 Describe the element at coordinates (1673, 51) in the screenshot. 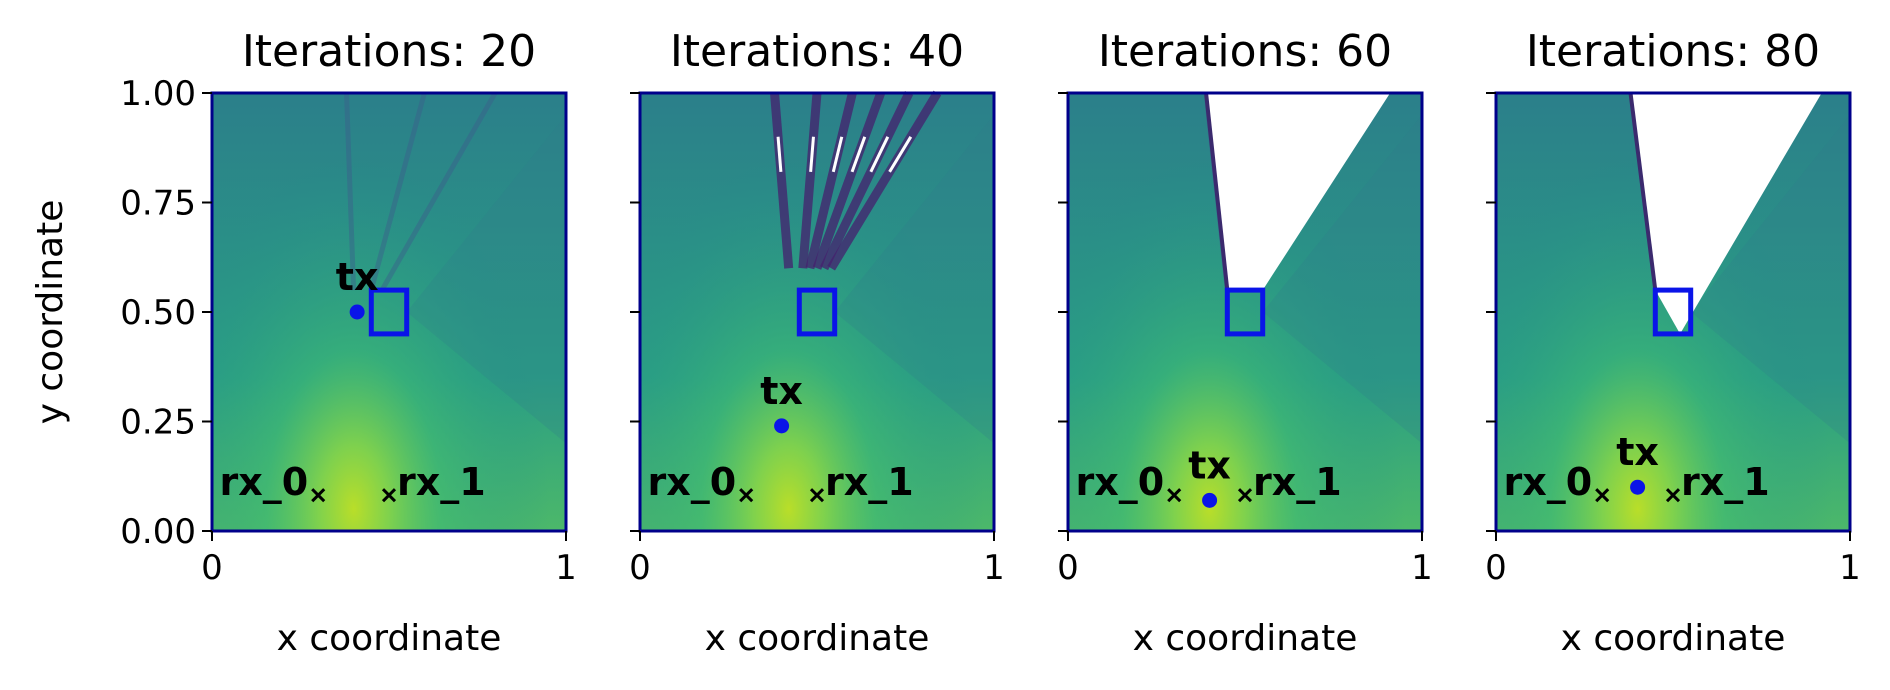

I see `chart-title: Iterations: 80` at that location.